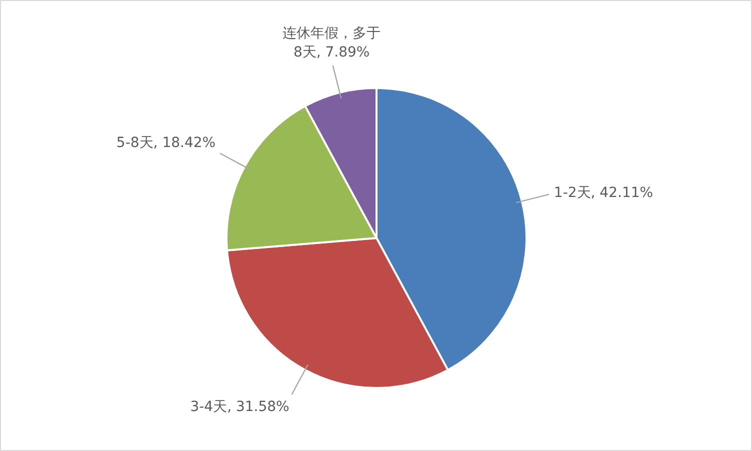 The height and width of the screenshot is (451, 752). I want to click on slice-label: 3-4天, 31.58%, so click(240, 406).